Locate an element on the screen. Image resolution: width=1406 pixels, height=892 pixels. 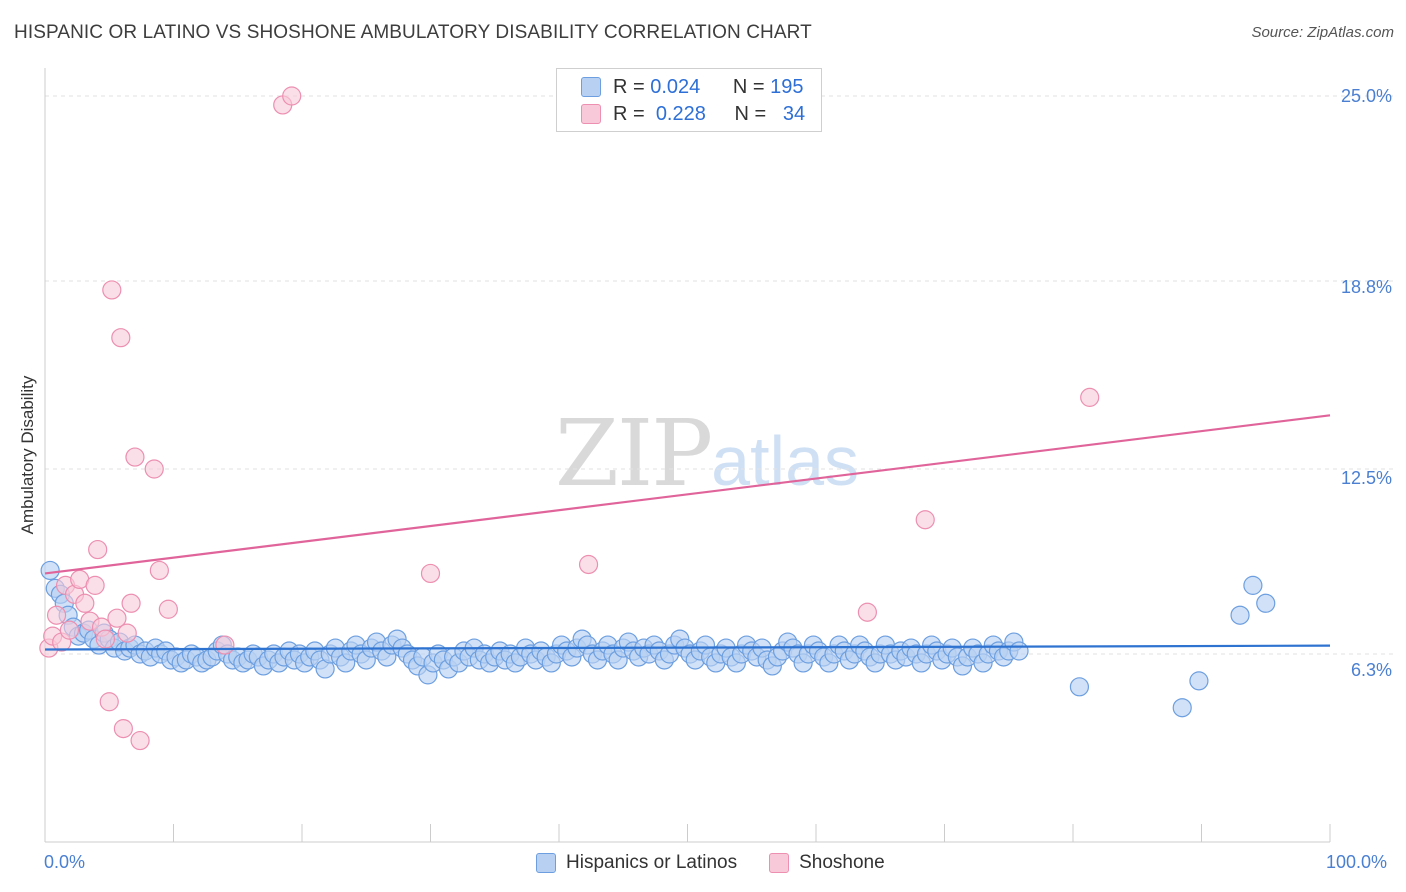
series-legend: Hispanics or Latinos Shoshone is located at coordinates (726, 863).